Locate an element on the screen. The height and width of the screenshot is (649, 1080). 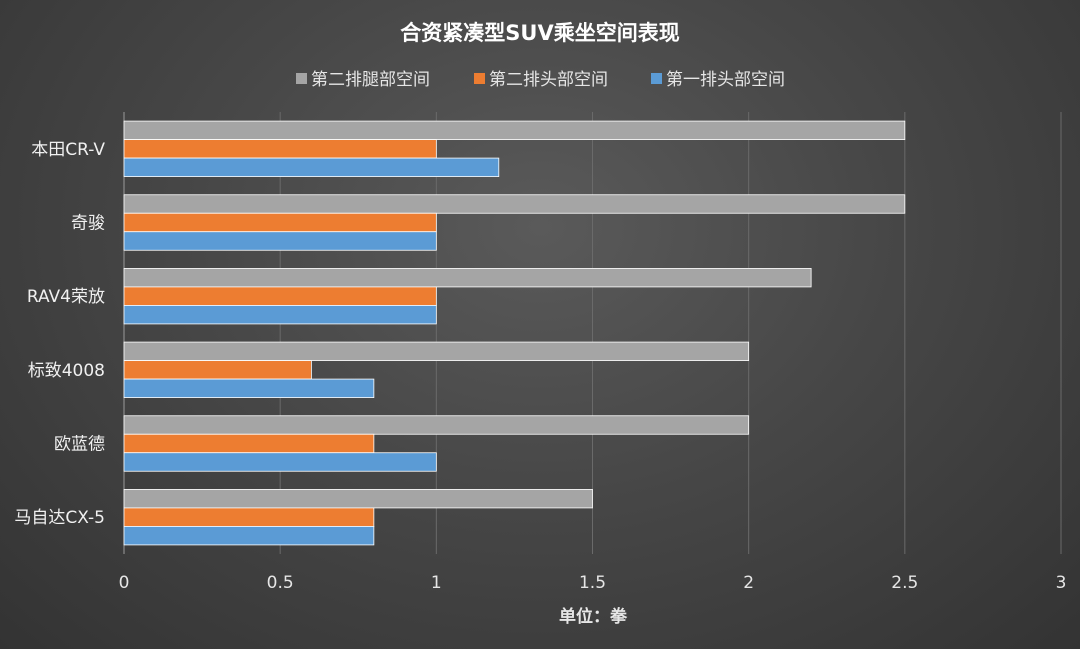
category-label: RAV4荣放 is located at coordinates (66, 297).